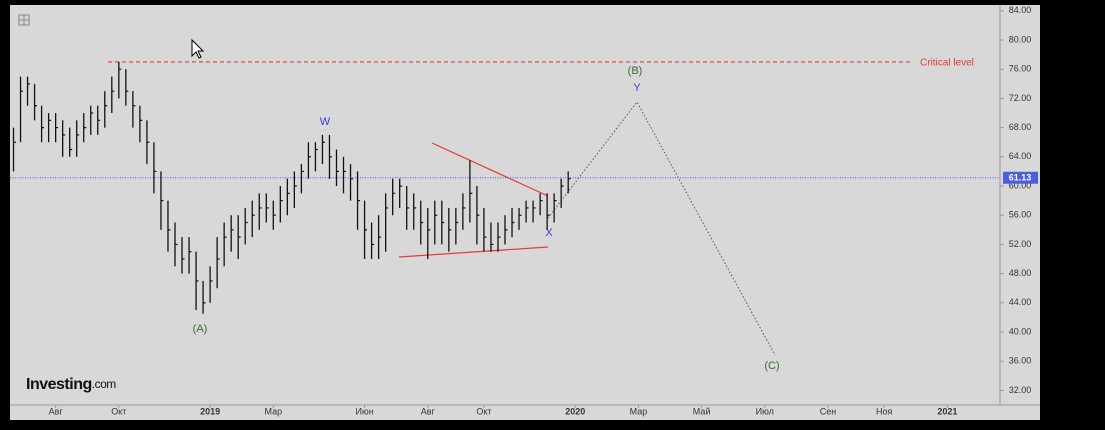 Image resolution: width=1105 pixels, height=430 pixels. What do you see at coordinates (325, 122) in the screenshot?
I see `wave-label: W` at bounding box center [325, 122].